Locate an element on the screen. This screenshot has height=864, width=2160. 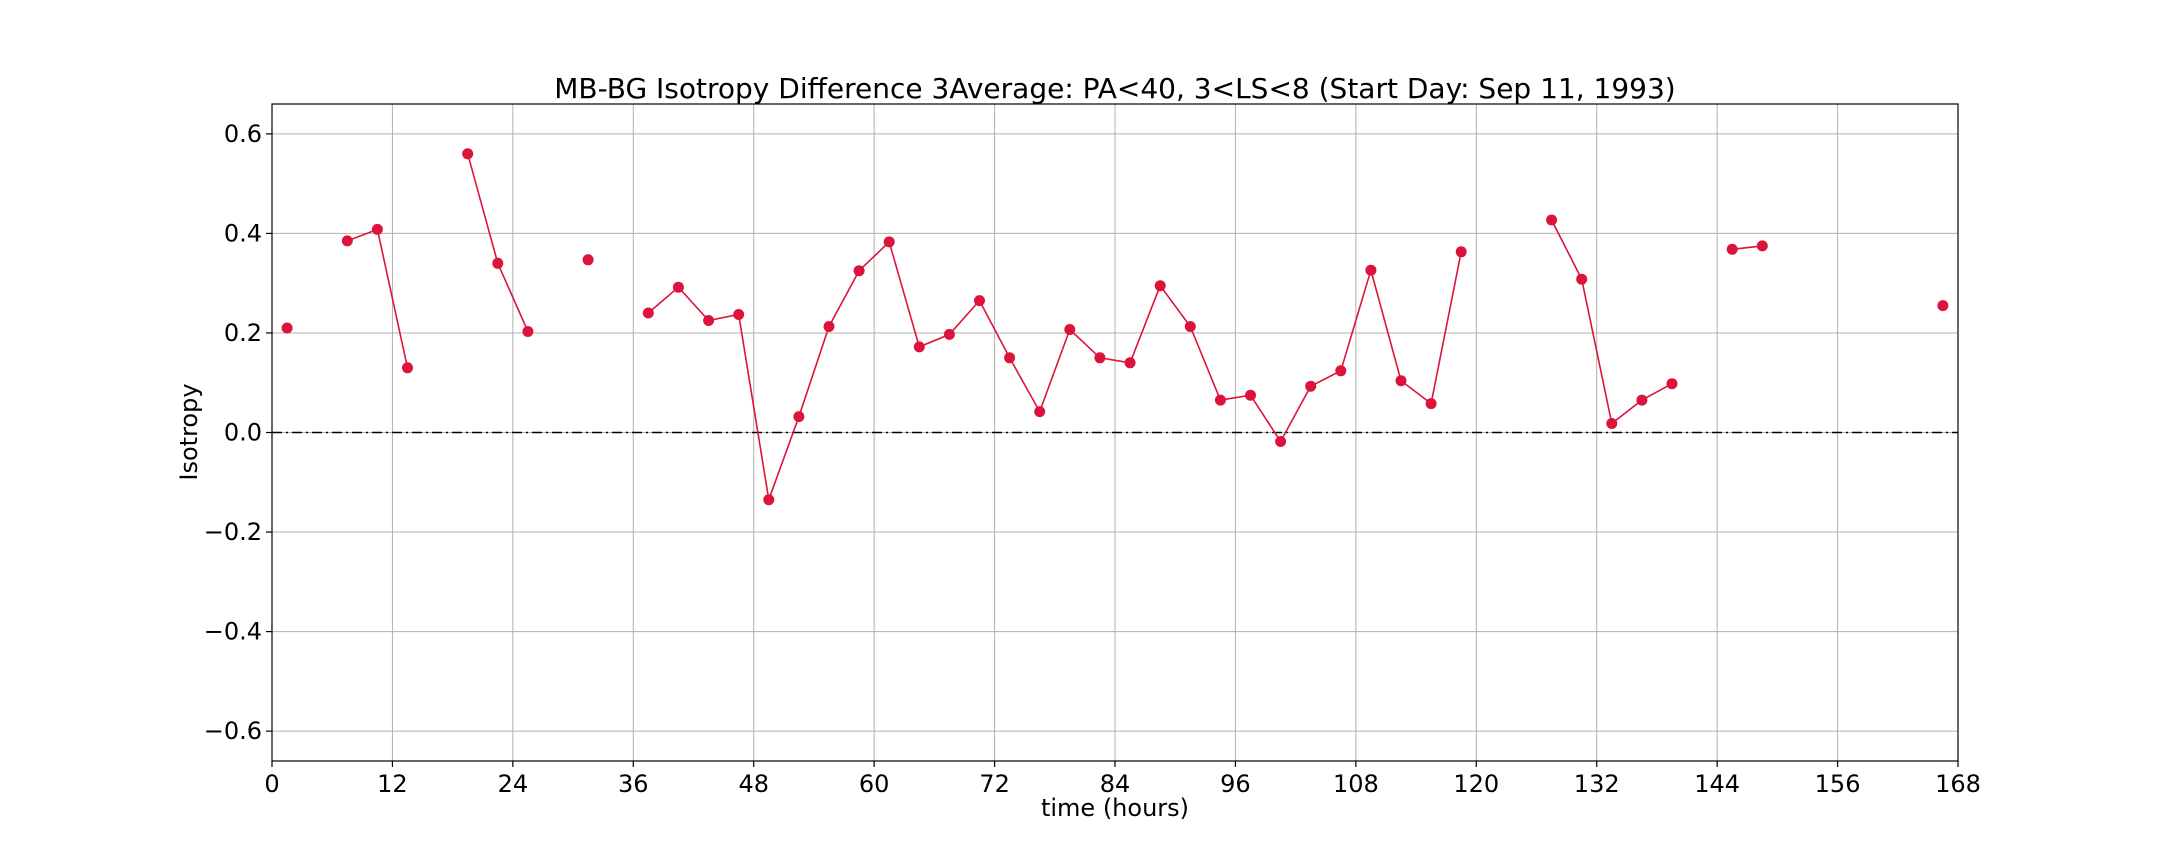
y-tick-label: −0.2 is located at coordinates (233, 532).